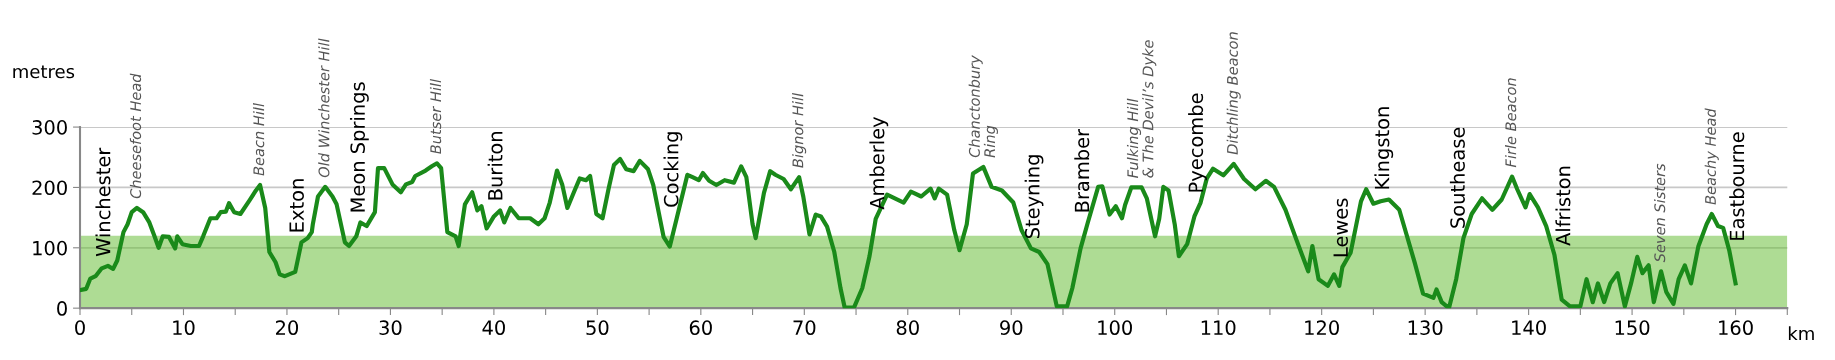 This screenshot has height=360, width=1835. Describe the element at coordinates (50, 248) in the screenshot. I see `y-tick-label: 100` at that location.